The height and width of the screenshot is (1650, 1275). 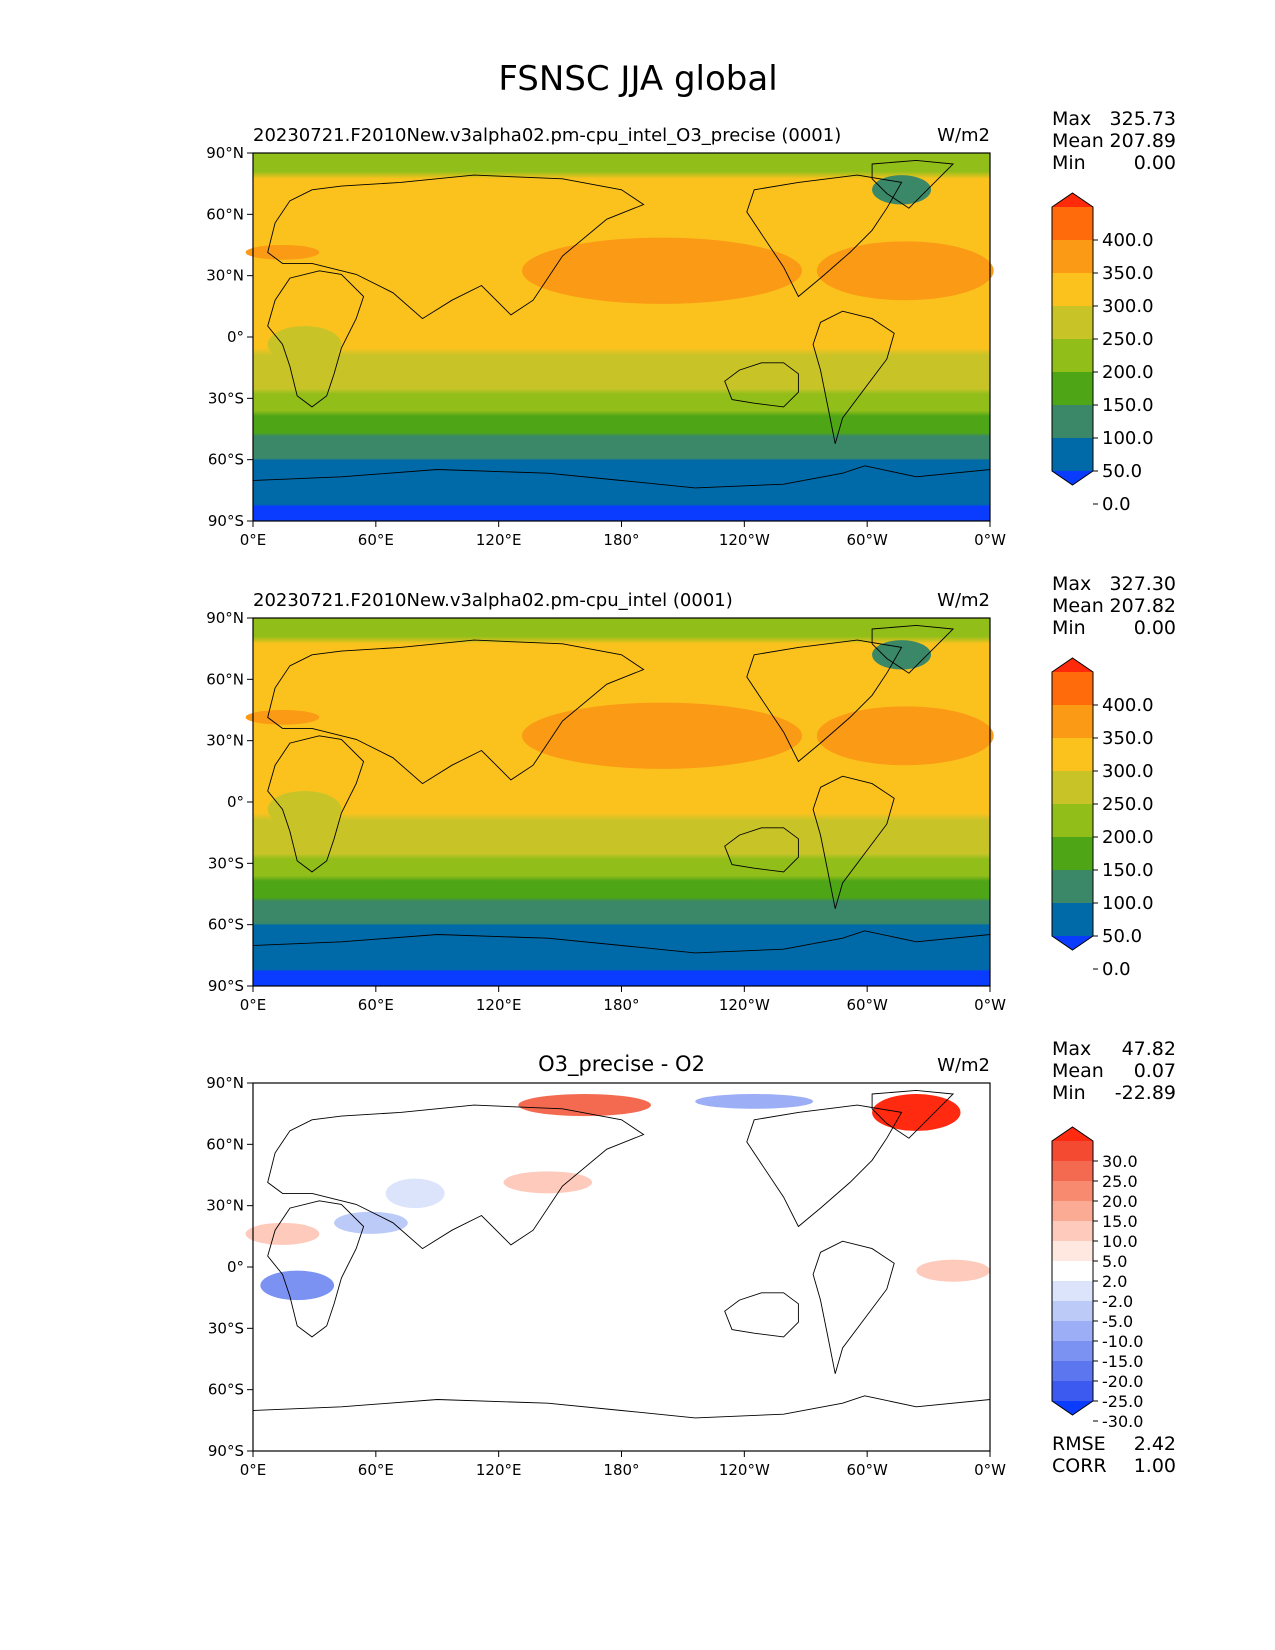 I want to click on stat-value-corr: 1.00, so click(x=1155, y=1466).